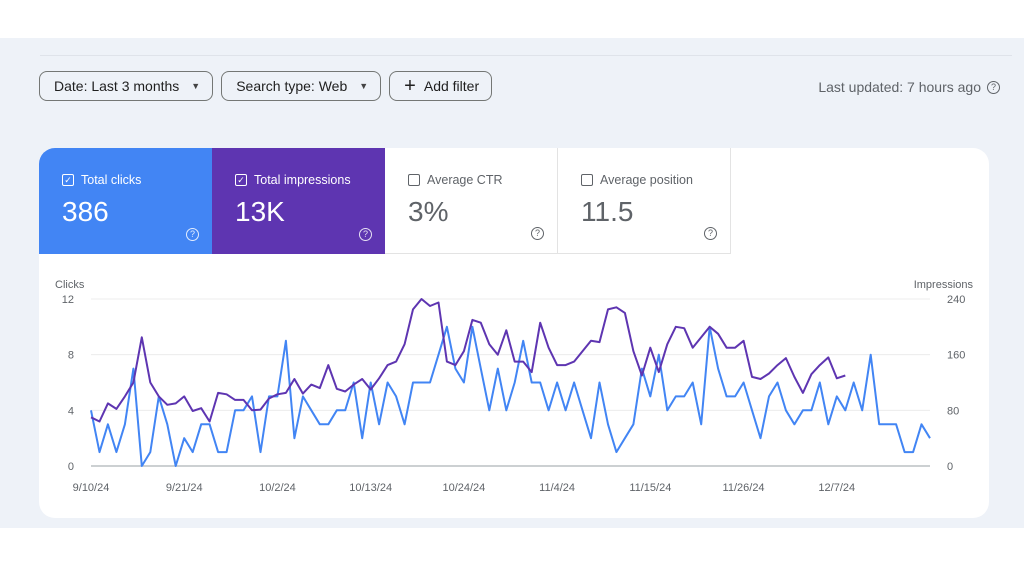  What do you see at coordinates (370, 488) in the screenshot?
I see `x-tick-label: 10/13/24` at bounding box center [370, 488].